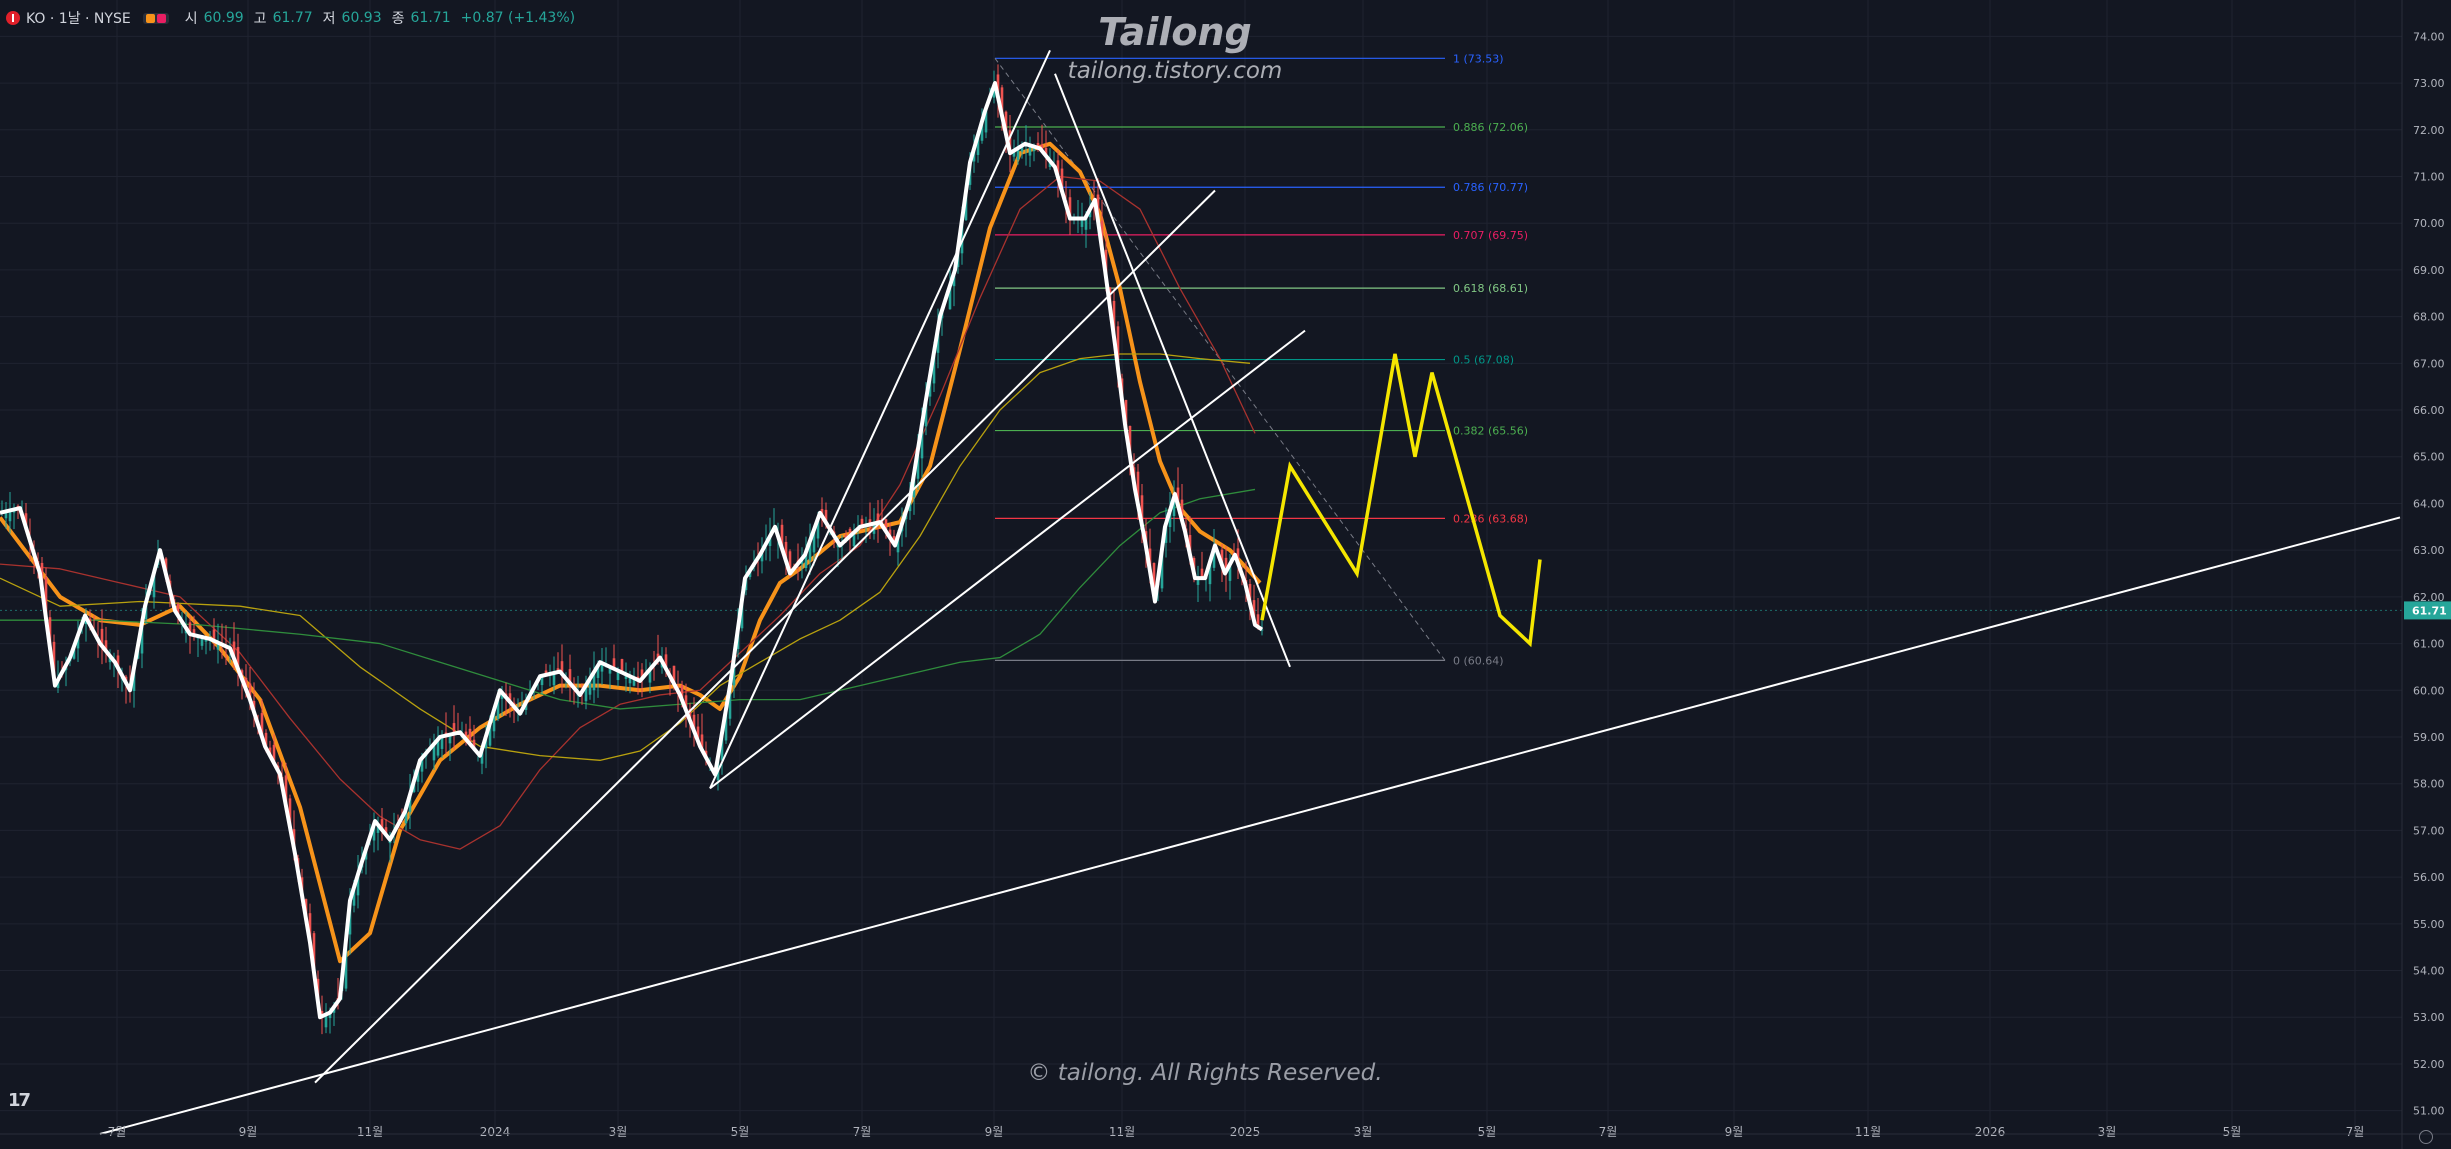 Image resolution: width=2451 pixels, height=1149 pixels. What do you see at coordinates (1490, 431) in the screenshot?
I see `fib-level-label: 0.382 (65.56)` at bounding box center [1490, 431].